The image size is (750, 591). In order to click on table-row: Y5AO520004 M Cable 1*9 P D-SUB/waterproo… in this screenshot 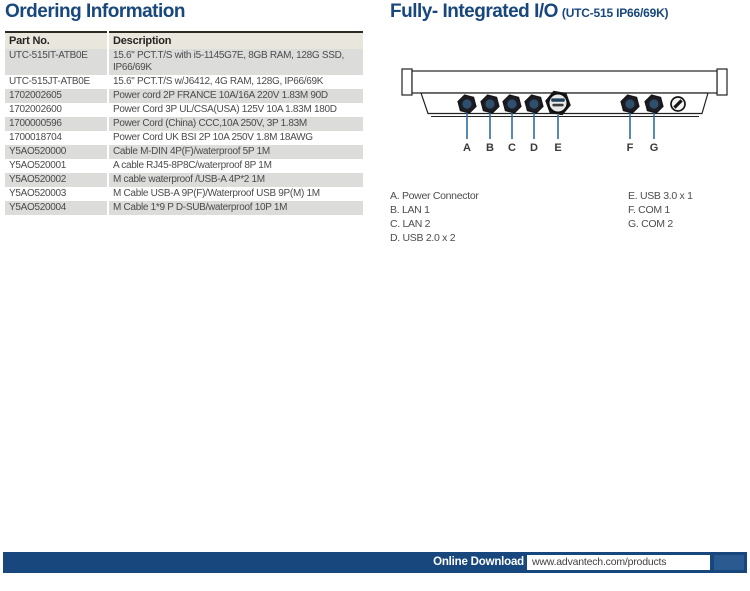, I will do `click(184, 208)`.